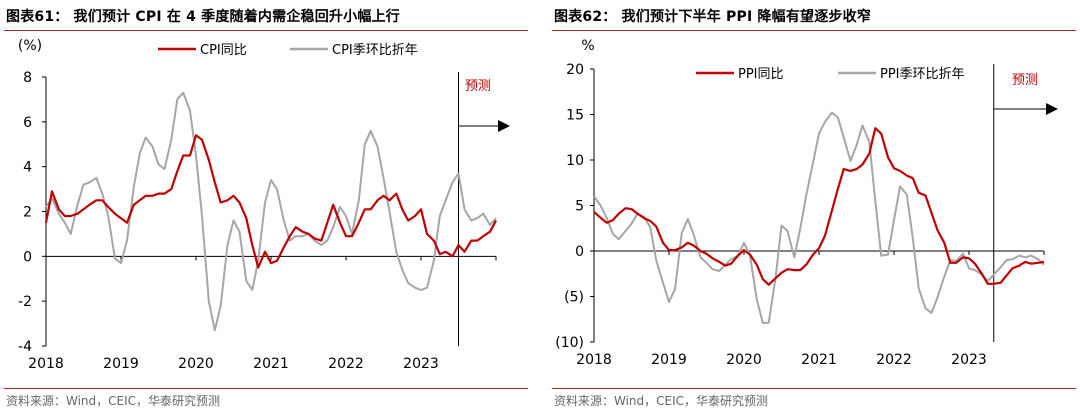 The width and height of the screenshot is (1080, 409). What do you see at coordinates (30, 46) in the screenshot?
I see `y-unit-label: (%)` at bounding box center [30, 46].